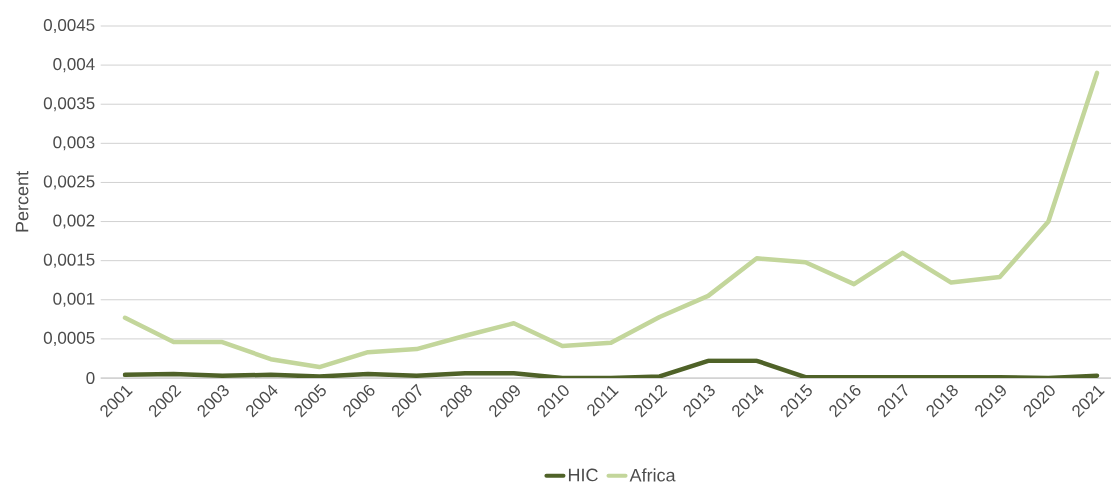  I want to click on y-tick-label: 0,004, so click(74, 65).